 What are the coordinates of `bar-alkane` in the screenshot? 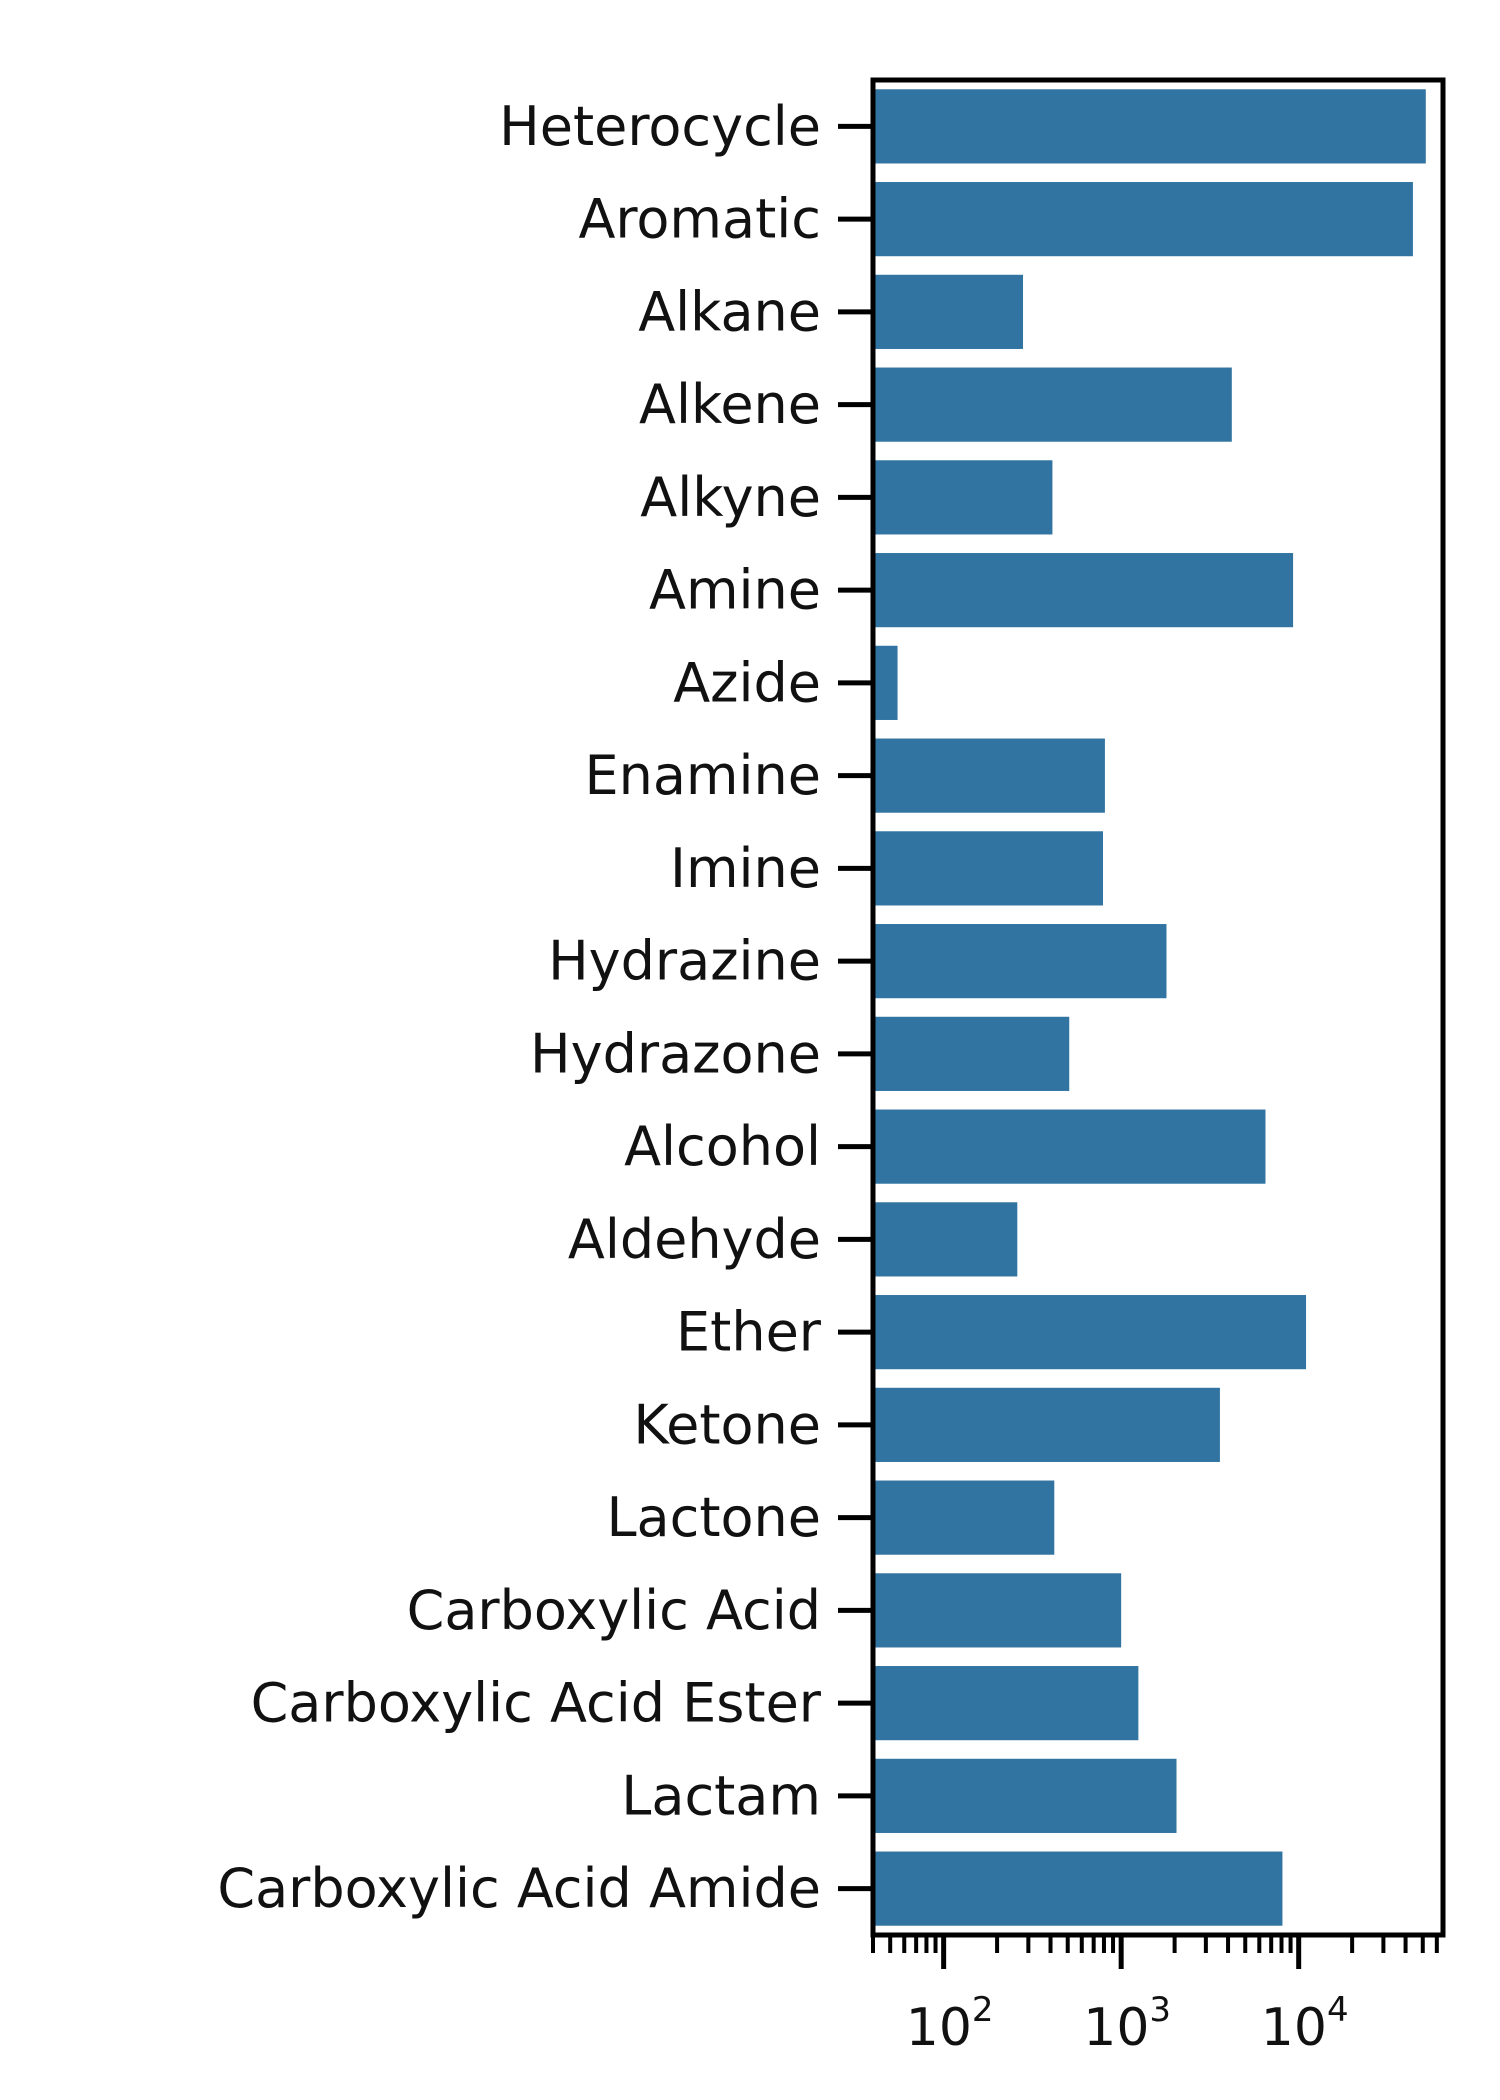 It's located at (948, 311).